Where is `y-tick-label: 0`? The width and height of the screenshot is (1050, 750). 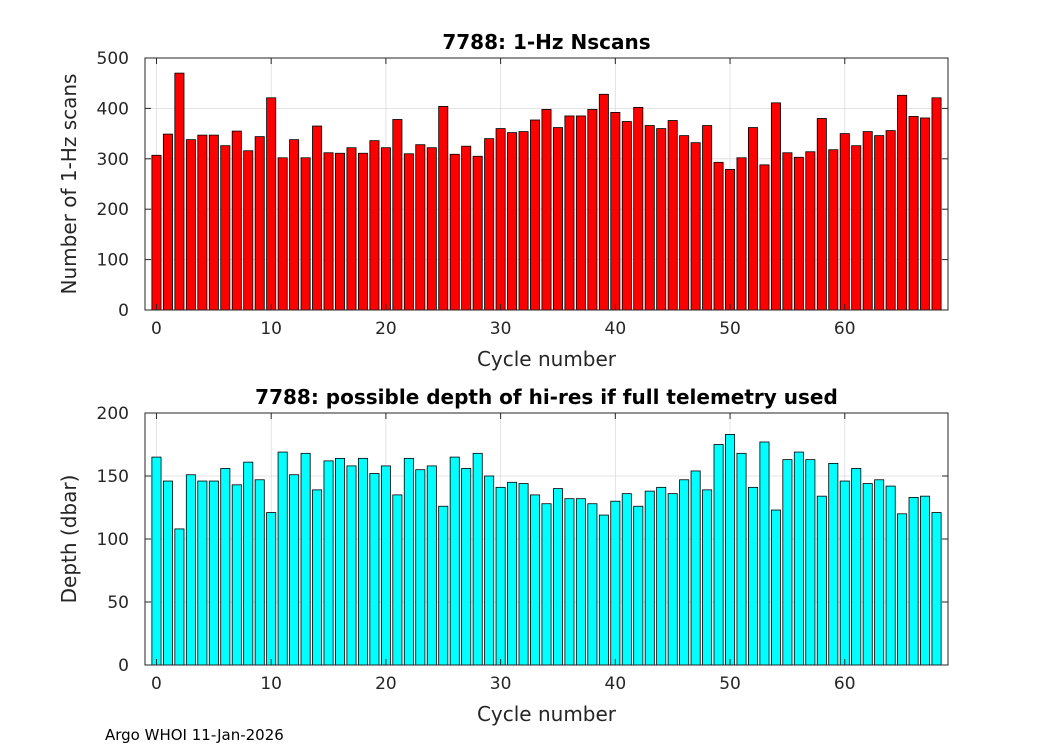
y-tick-label: 0 is located at coordinates (123, 311).